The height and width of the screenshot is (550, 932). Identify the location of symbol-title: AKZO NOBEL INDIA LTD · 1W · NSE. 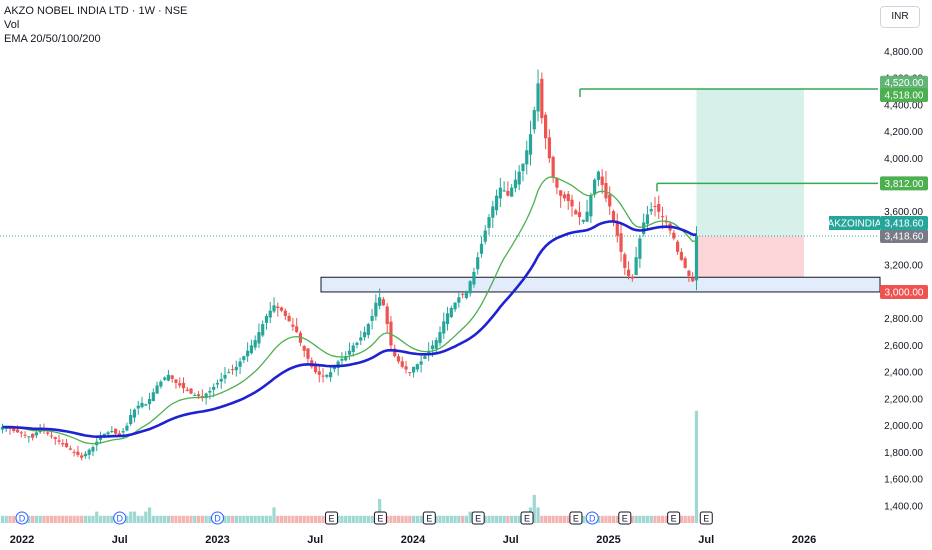
(96, 11).